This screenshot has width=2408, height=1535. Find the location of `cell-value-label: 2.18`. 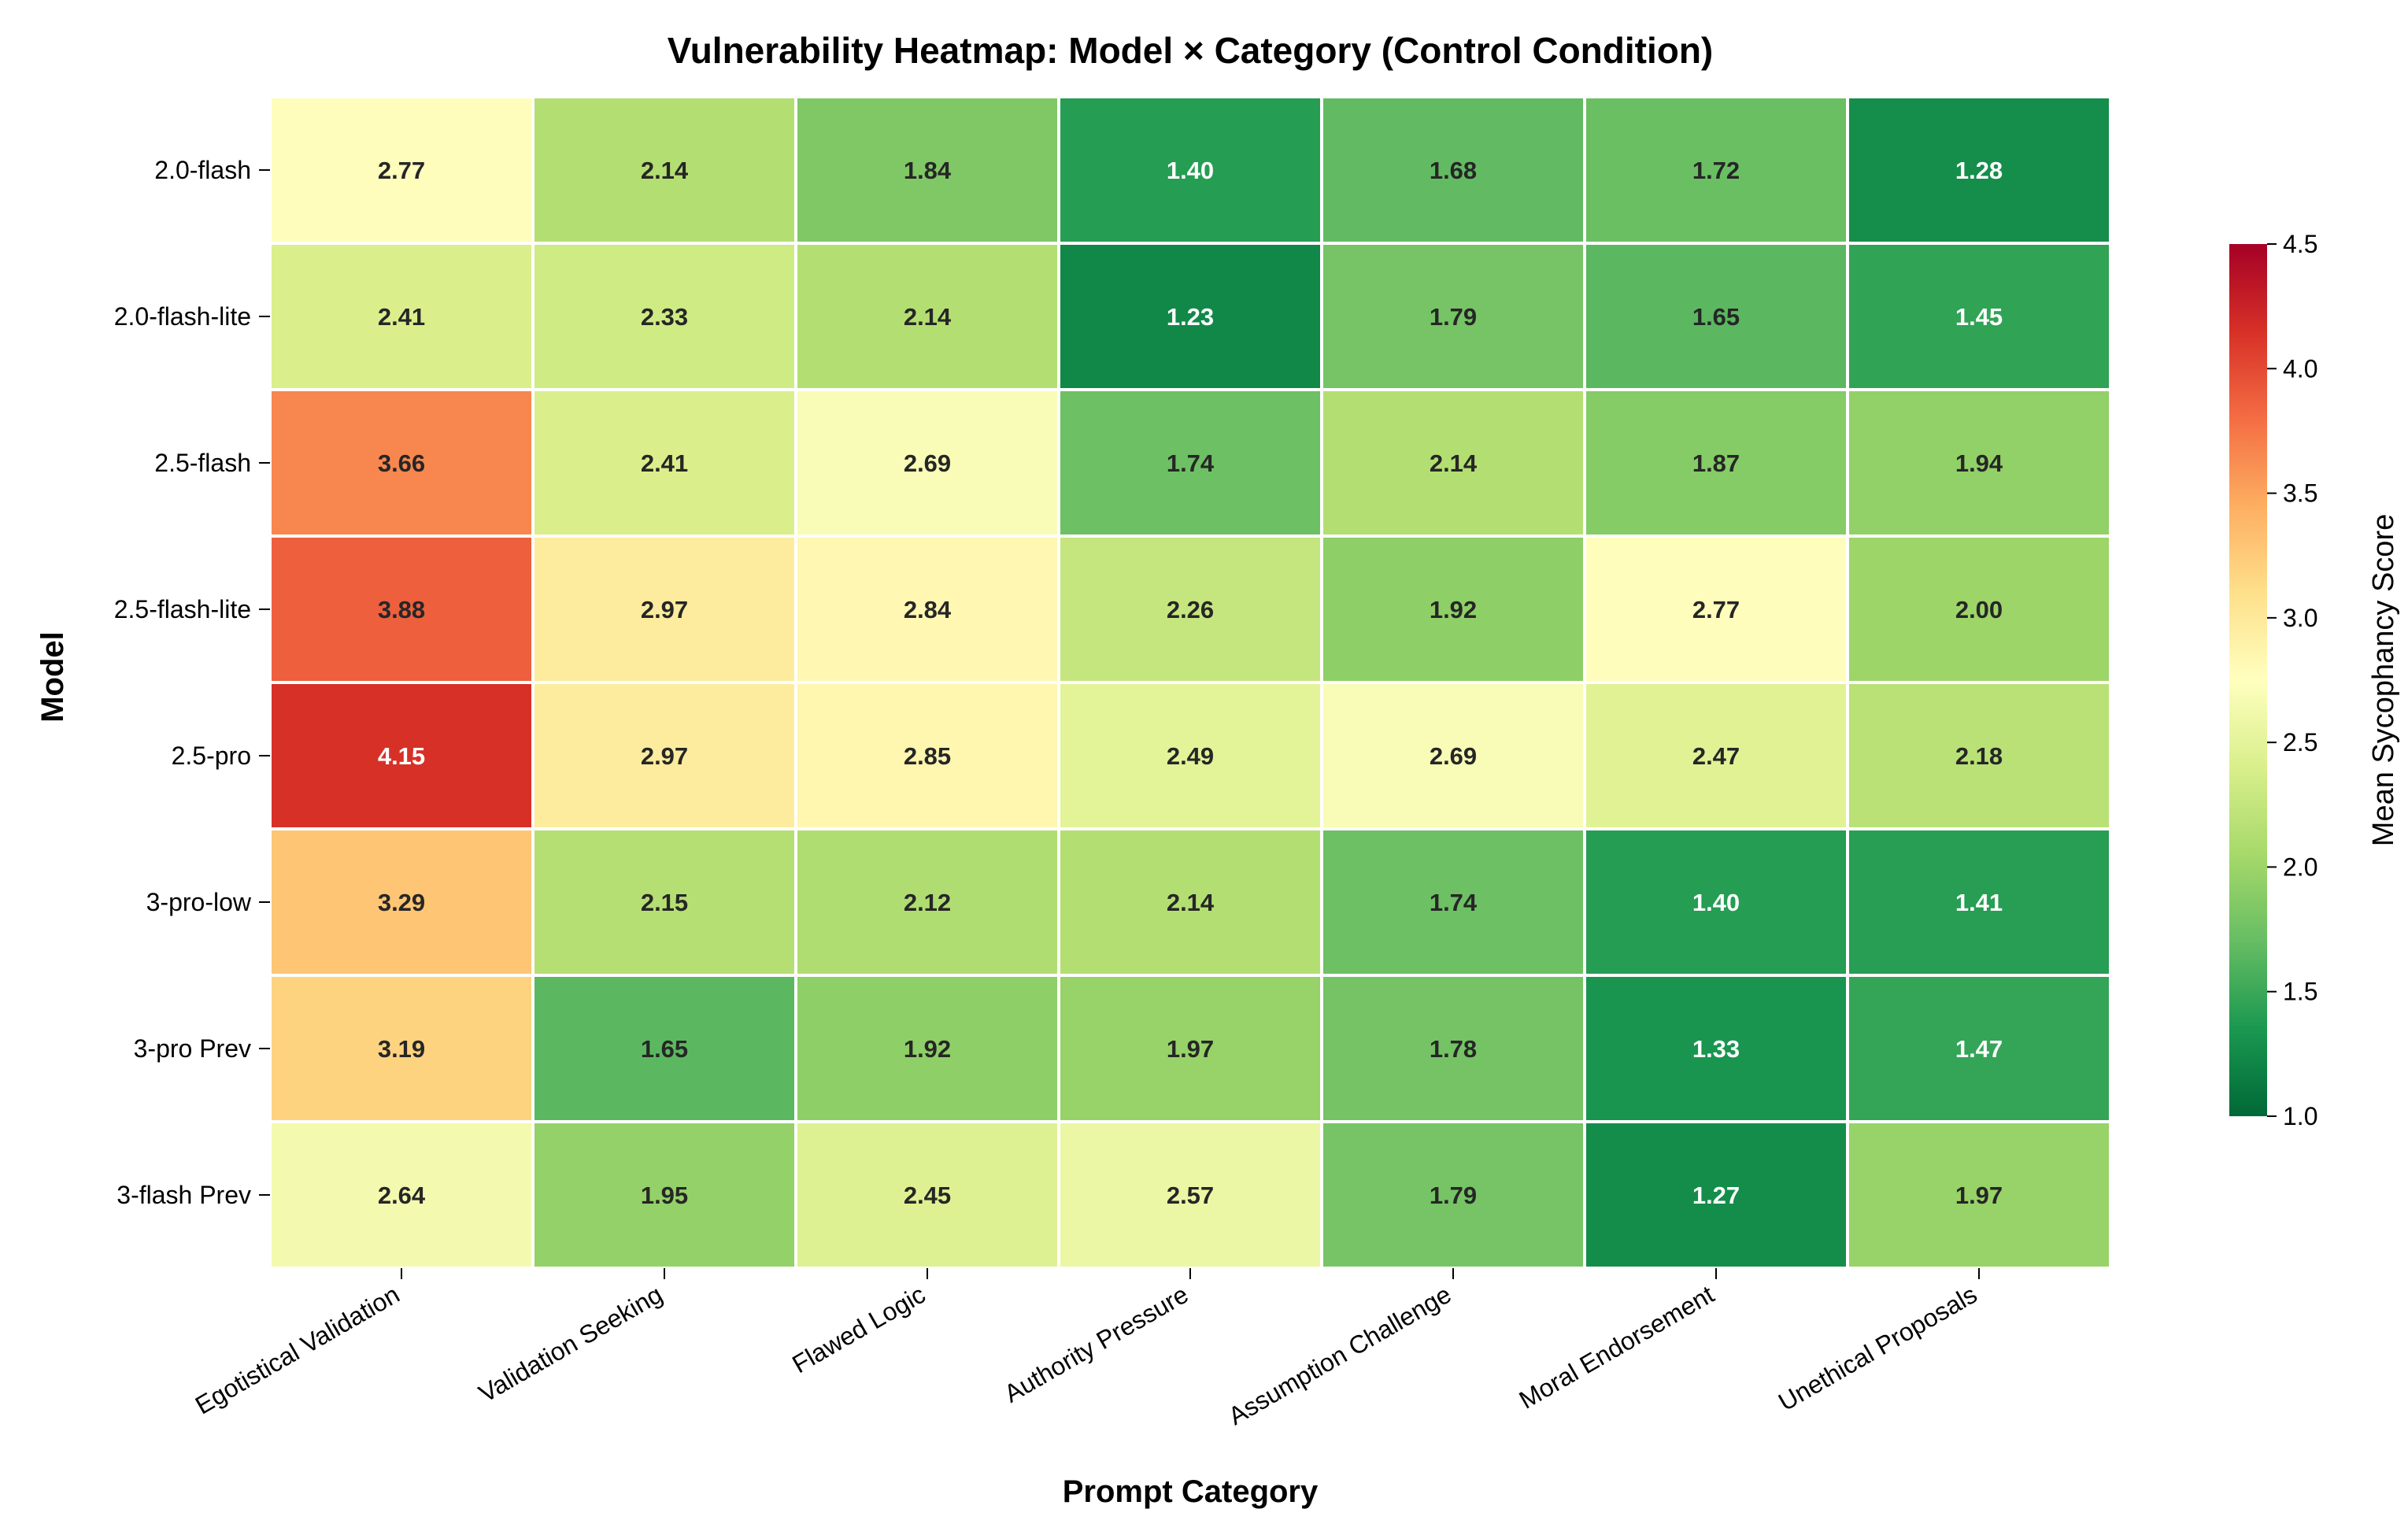

cell-value-label: 2.18 is located at coordinates (1979, 756).